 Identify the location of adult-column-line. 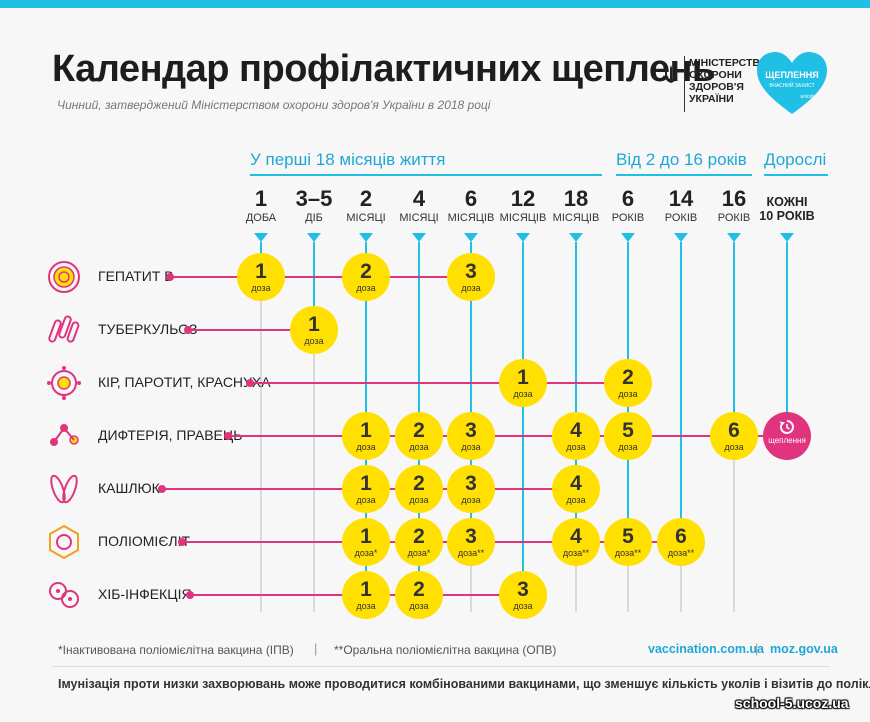
(787, 339).